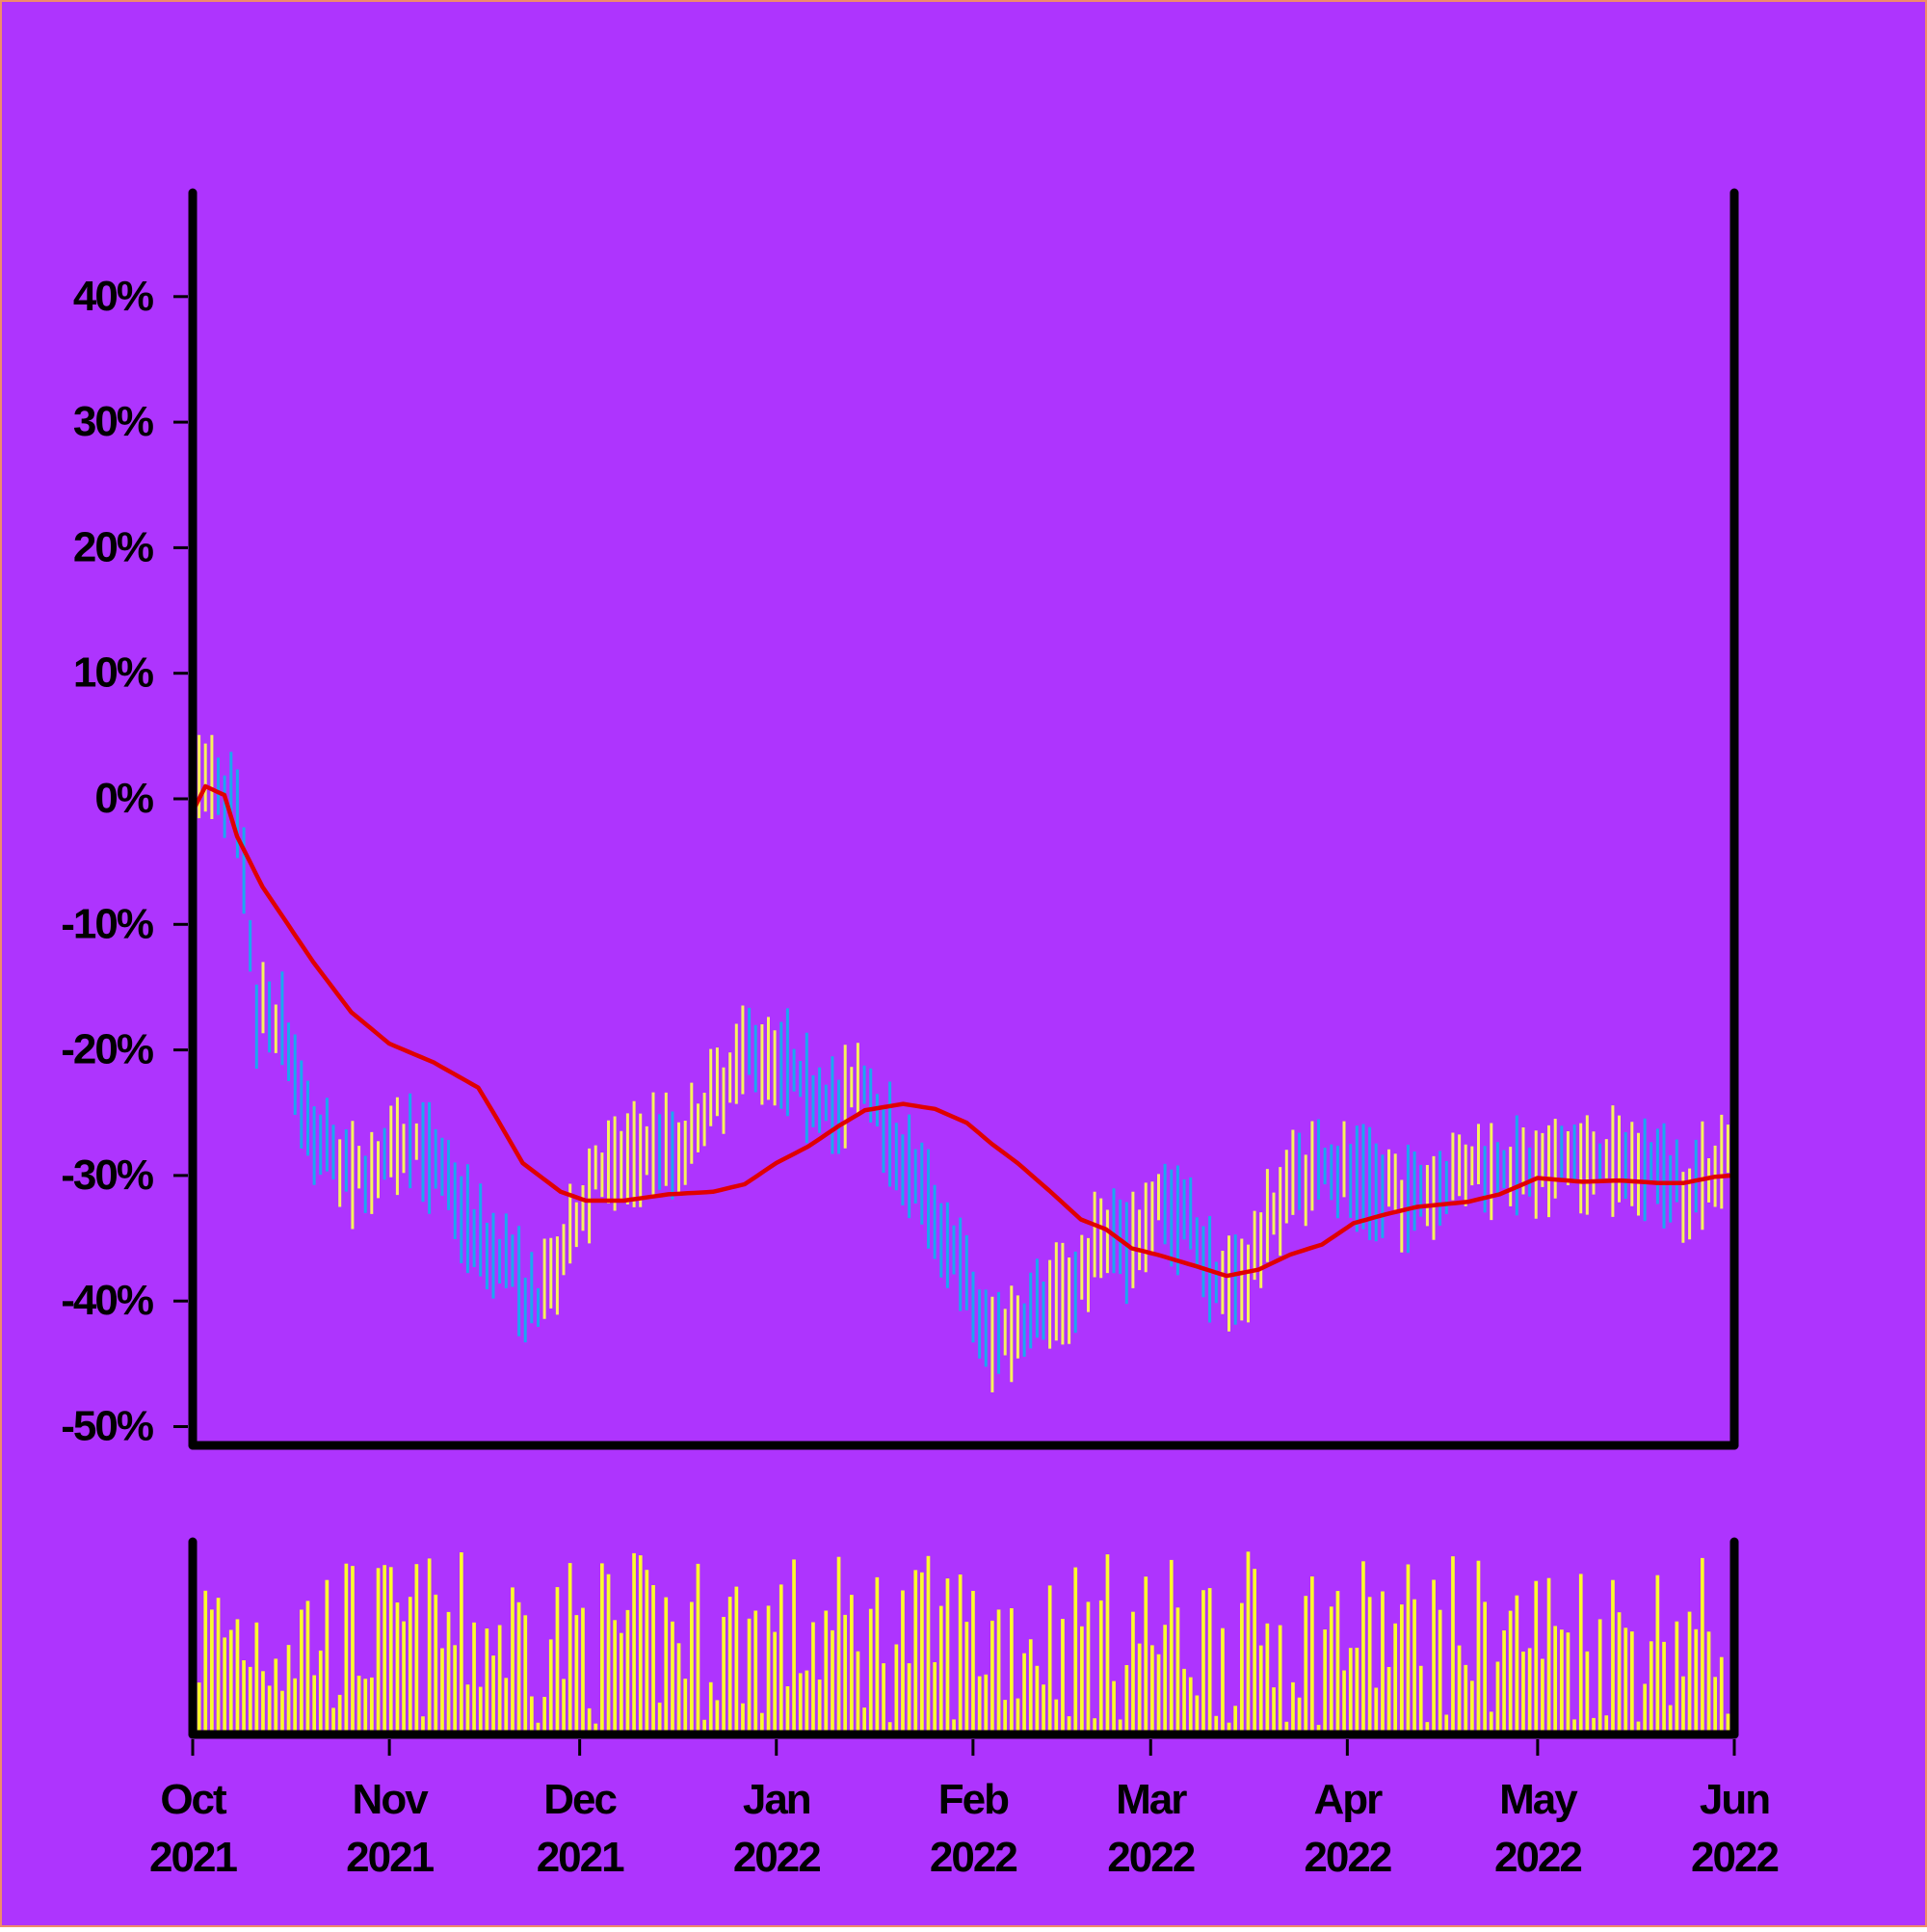  Describe the element at coordinates (107, 923) in the screenshot. I see `y-tick-label: -10%` at that location.